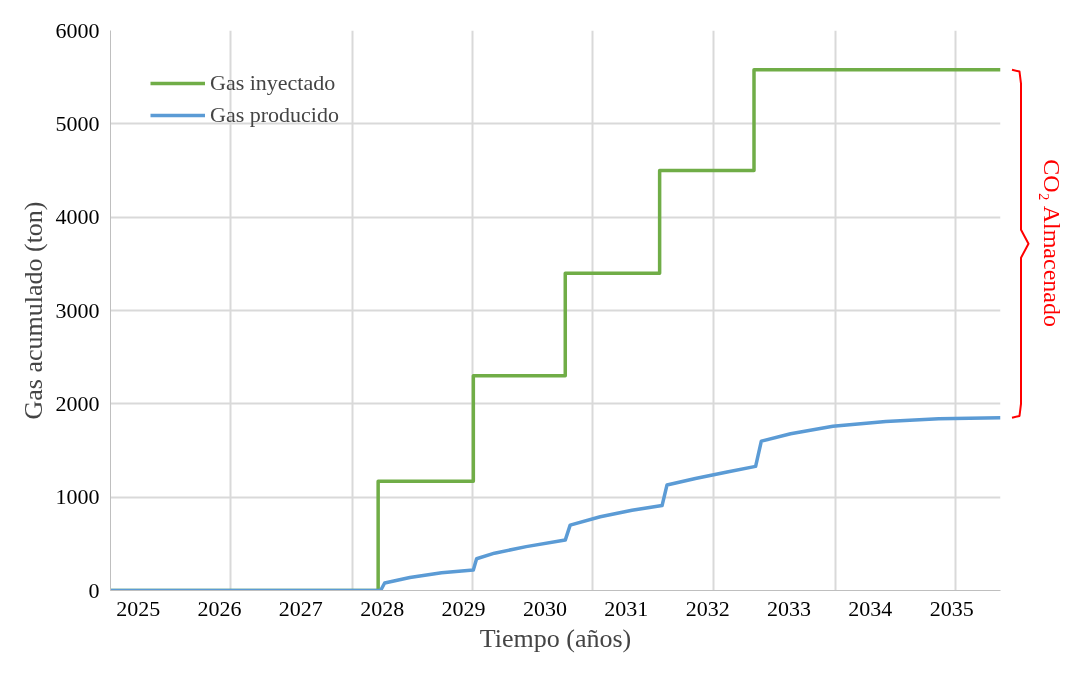 The height and width of the screenshot is (691, 1089). I want to click on y-tick-label: 0, so click(94, 590).